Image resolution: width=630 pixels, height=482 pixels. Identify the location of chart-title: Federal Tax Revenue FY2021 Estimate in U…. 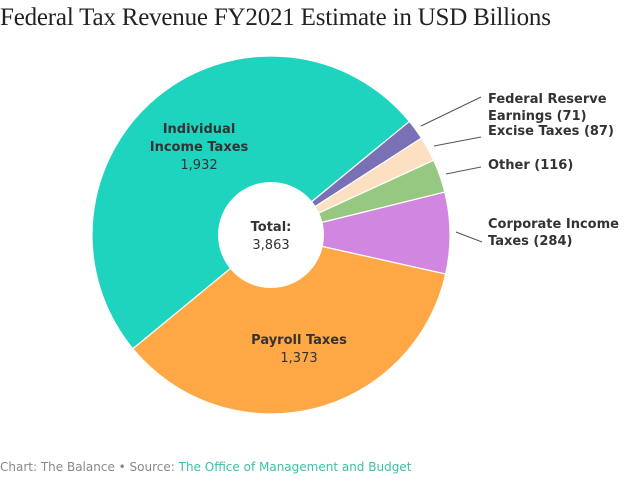
(275, 17).